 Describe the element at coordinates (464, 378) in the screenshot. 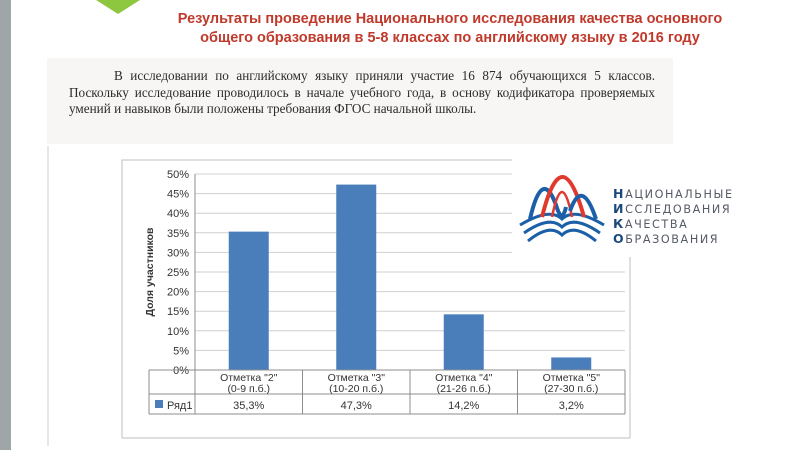

I see `category-label: Отметка "4"` at that location.